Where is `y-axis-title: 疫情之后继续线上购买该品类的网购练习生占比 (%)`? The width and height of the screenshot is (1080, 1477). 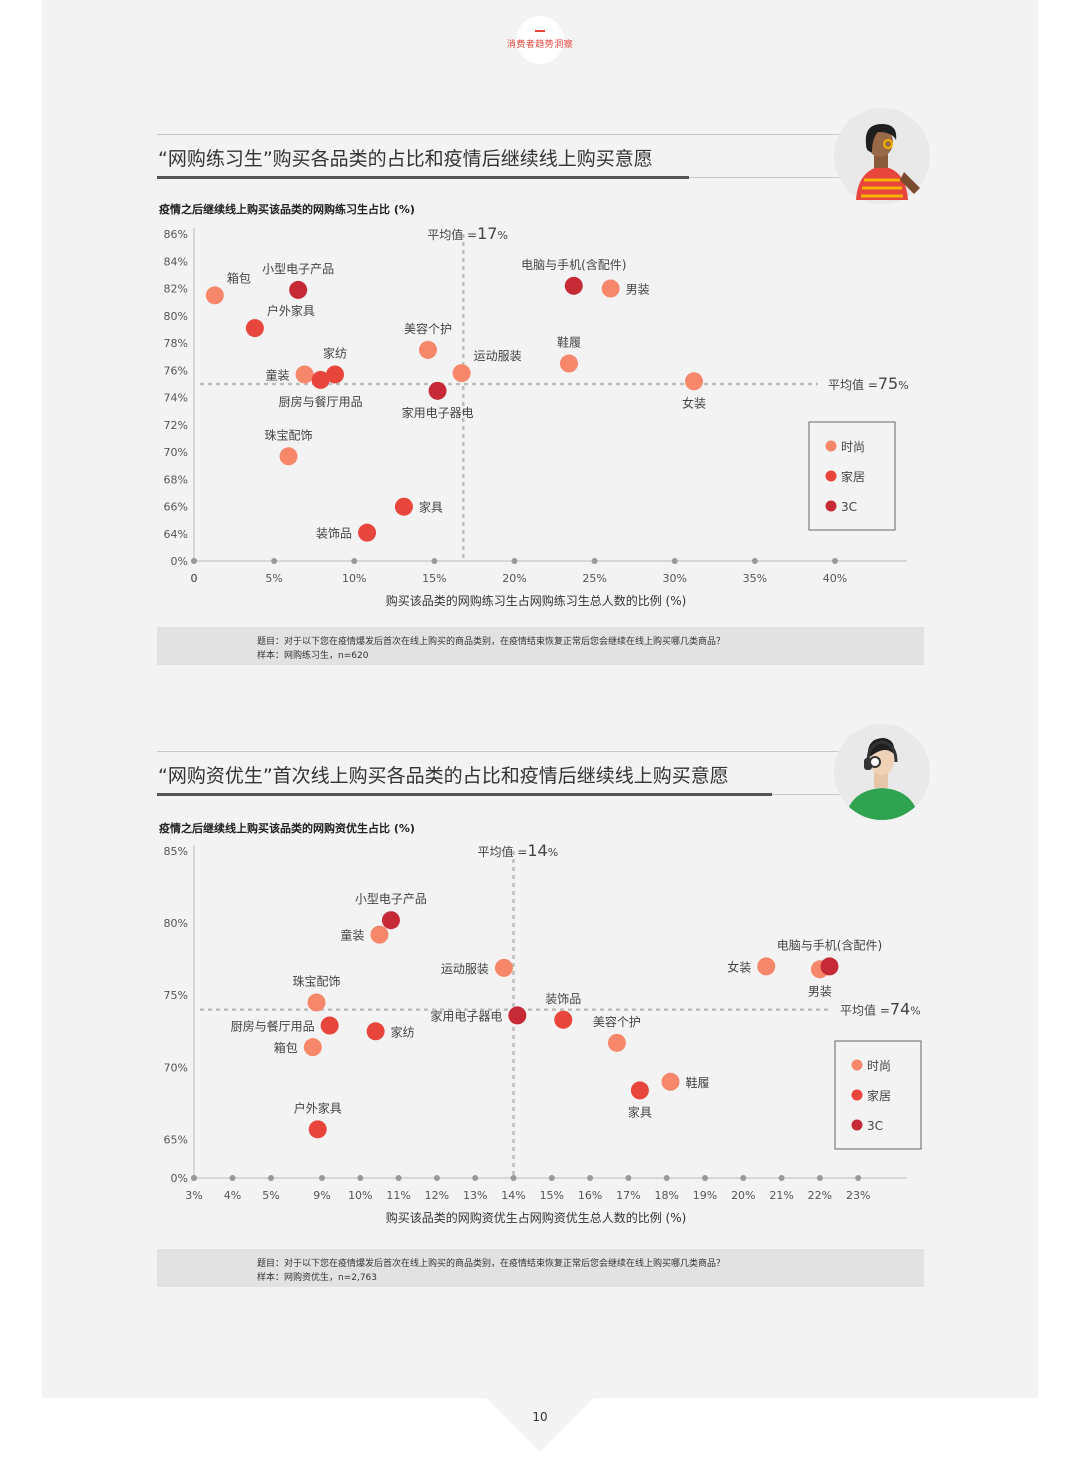
y-axis-title: 疫情之后继续线上购买该品类的网购练习生占比 (%) is located at coordinates (287, 209).